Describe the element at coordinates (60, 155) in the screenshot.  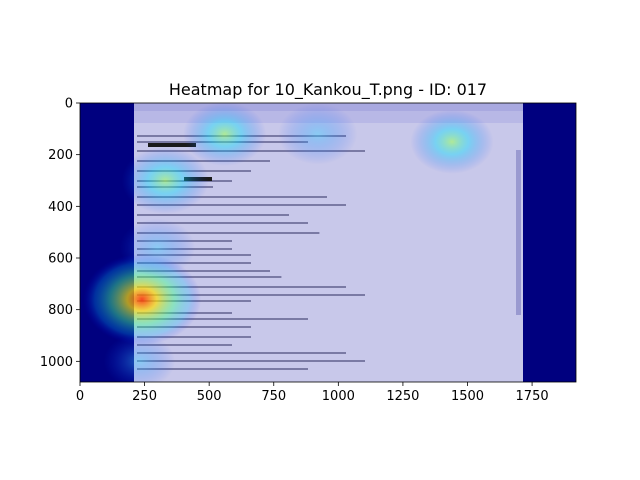
I see `y-tick-label: 200` at that location.